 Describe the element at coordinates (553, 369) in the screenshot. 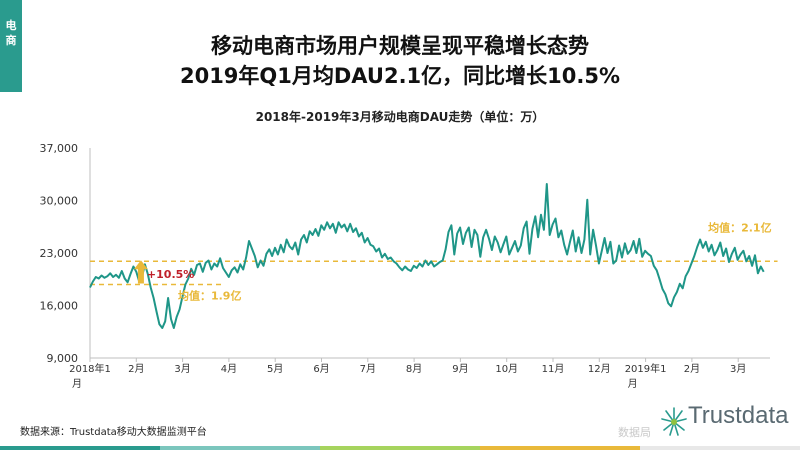

I see `x-tick-label: 11月` at that location.